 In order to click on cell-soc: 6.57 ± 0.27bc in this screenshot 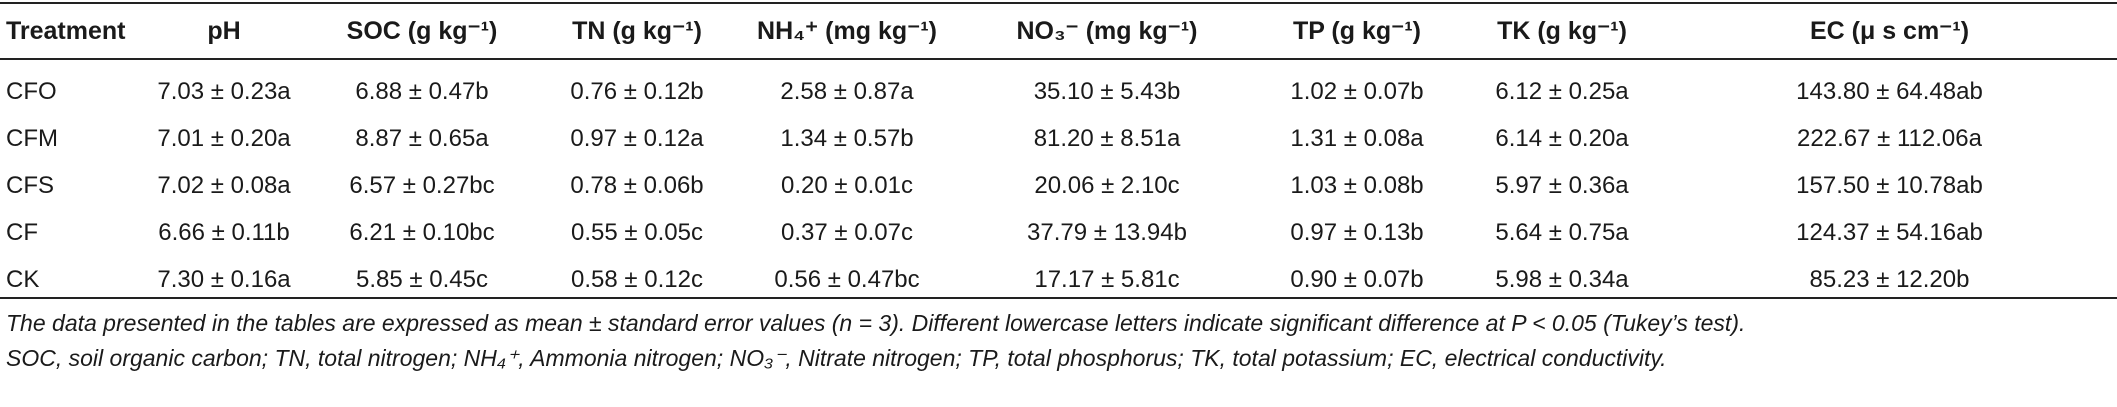, I will do `click(422, 185)`.